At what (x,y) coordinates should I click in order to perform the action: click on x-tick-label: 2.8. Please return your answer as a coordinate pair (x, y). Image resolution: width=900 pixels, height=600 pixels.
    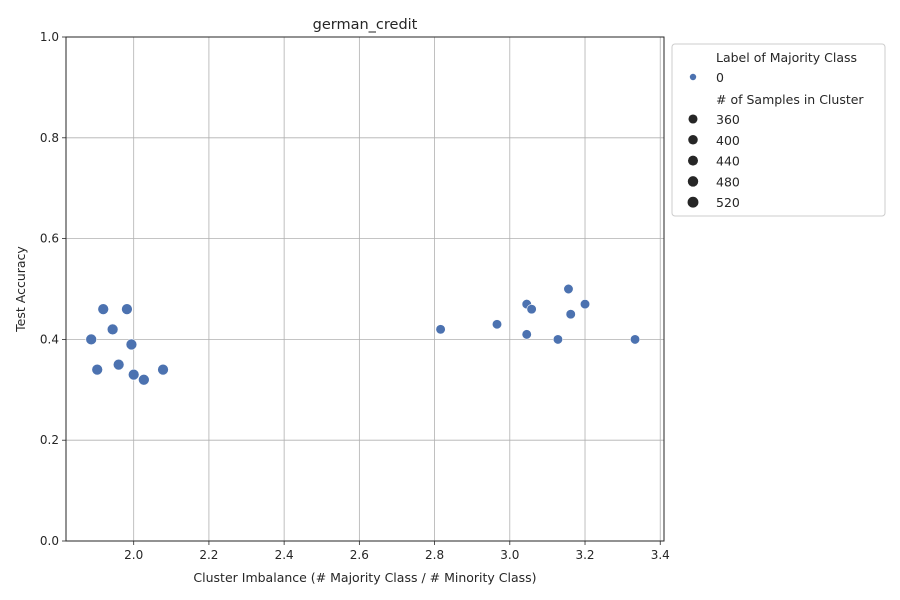
    Looking at the image, I should click on (434, 555).